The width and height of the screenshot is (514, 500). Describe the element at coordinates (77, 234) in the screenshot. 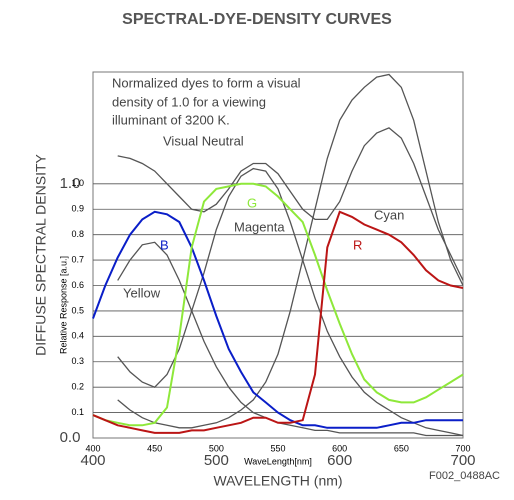

I see `y-tick-label: 0.8` at that location.